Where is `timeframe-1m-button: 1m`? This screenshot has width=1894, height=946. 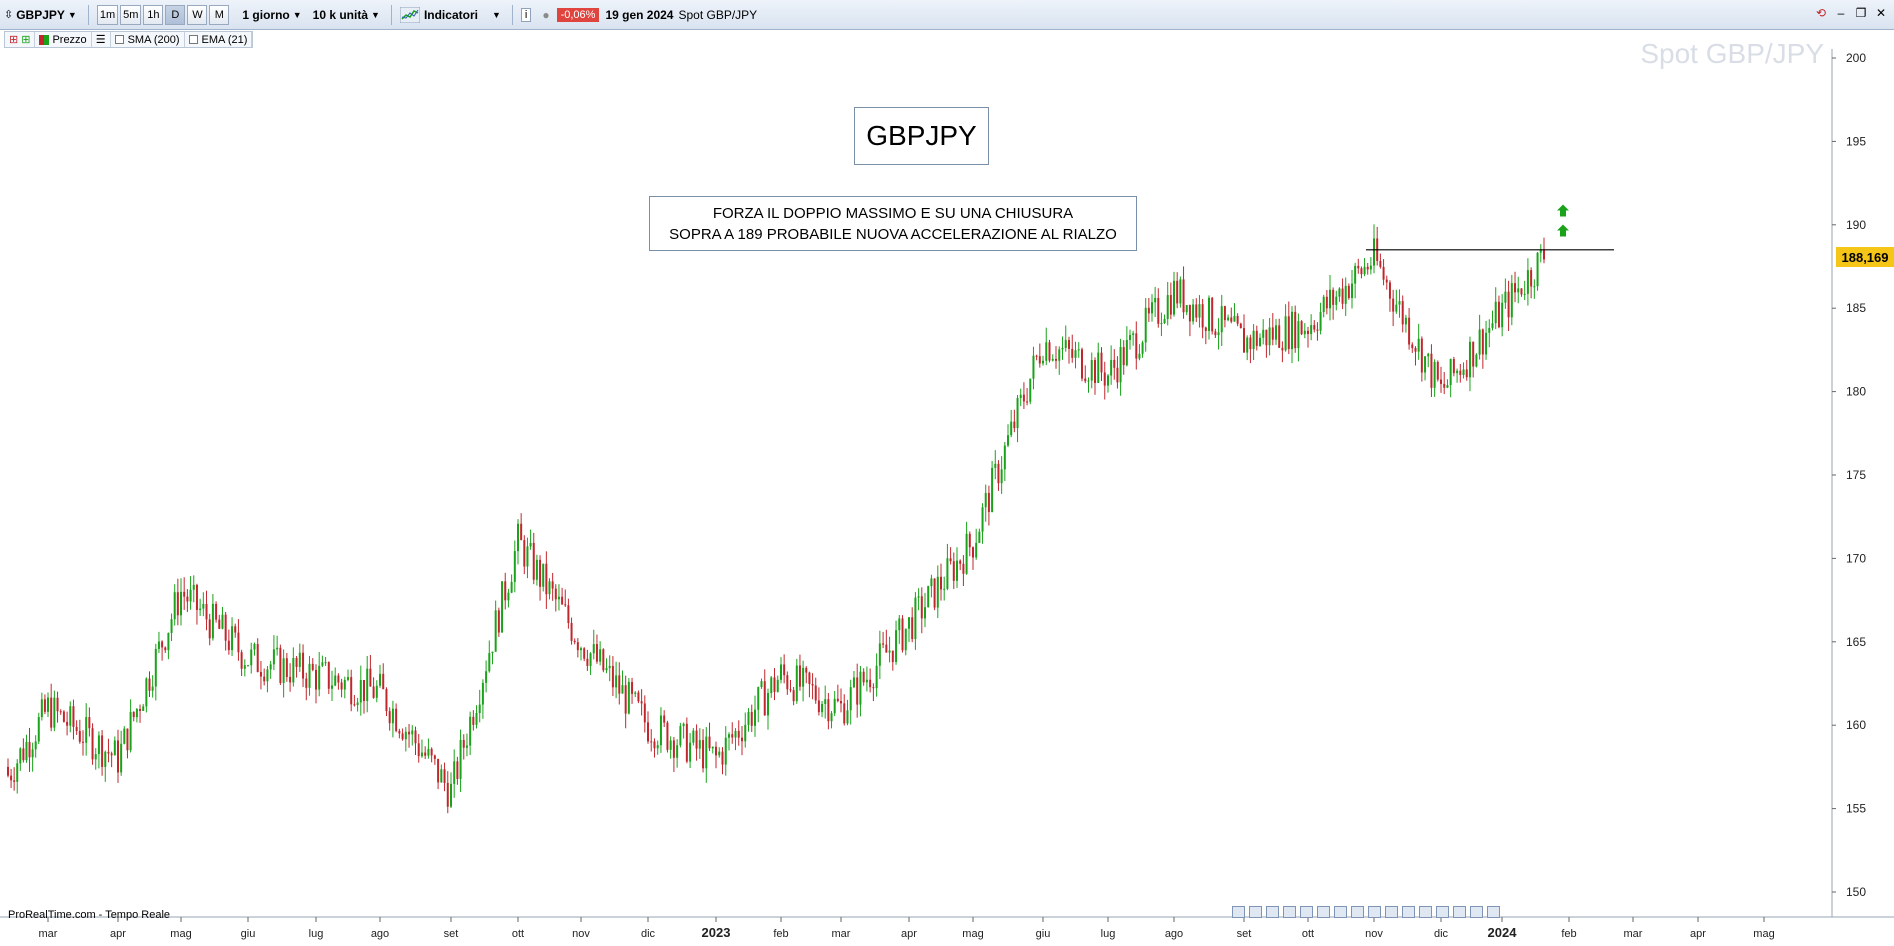
timeframe-1m-button: 1m is located at coordinates (107, 14).